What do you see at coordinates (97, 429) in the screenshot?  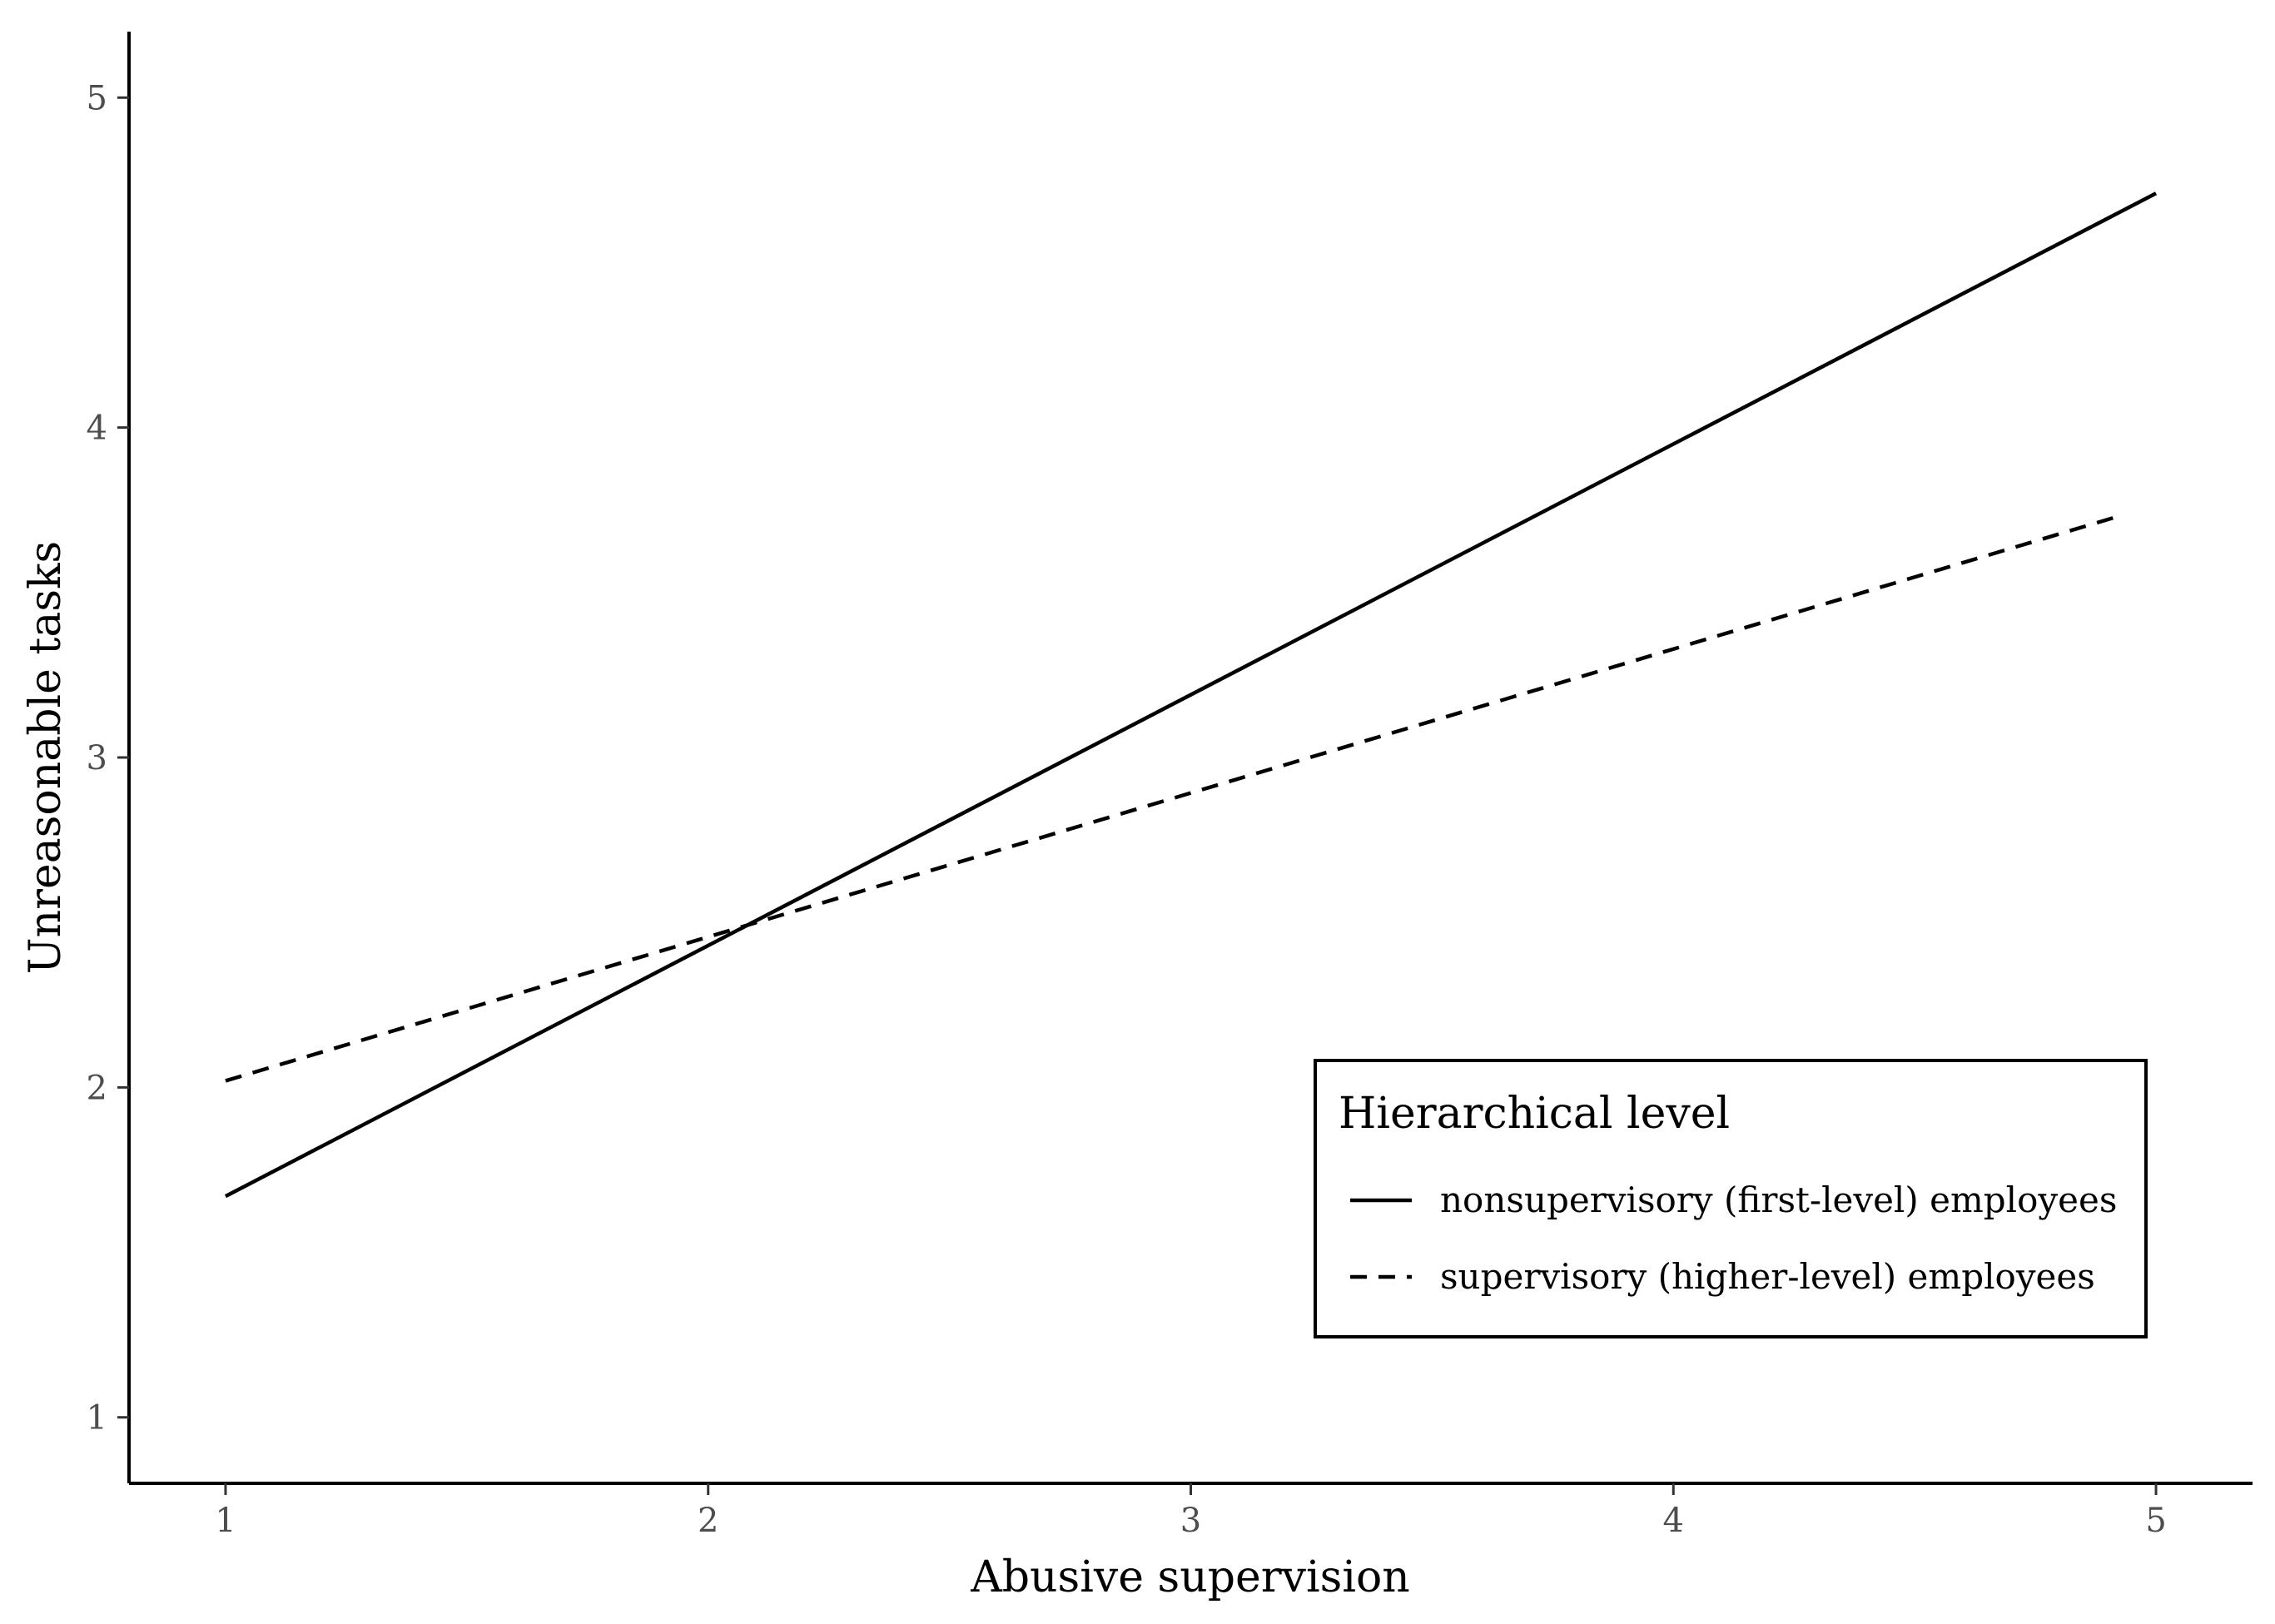 I see `y-tick-label: 4` at bounding box center [97, 429].